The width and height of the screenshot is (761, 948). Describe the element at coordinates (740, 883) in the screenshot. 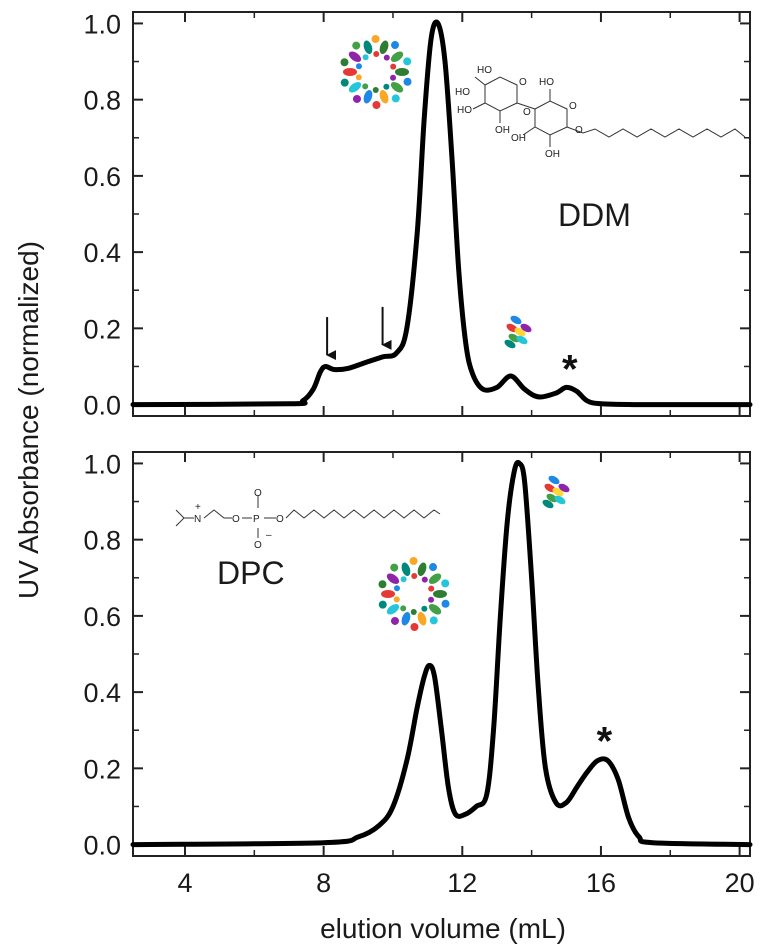

I see `x-tick-label: 20` at that location.